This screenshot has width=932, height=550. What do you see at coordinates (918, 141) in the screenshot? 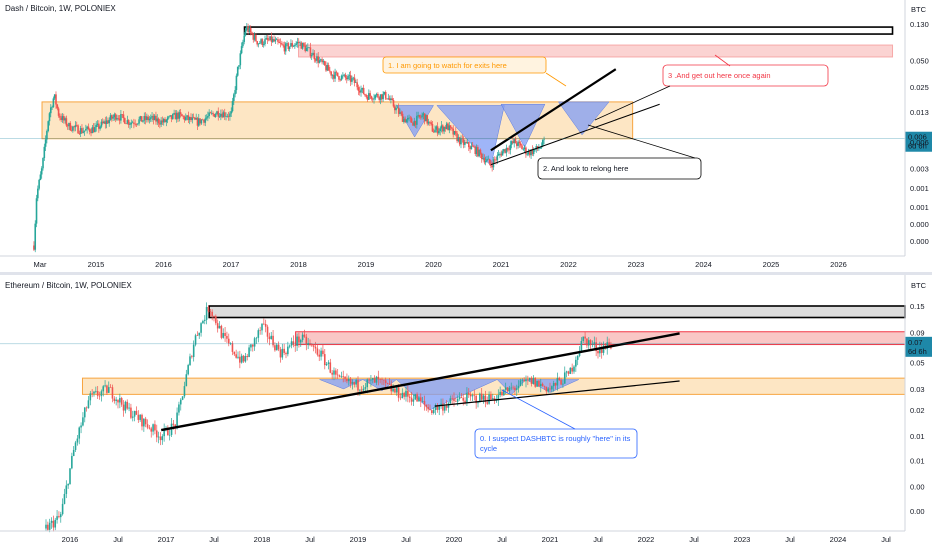
I see `last-price-tag` at bounding box center [918, 141].